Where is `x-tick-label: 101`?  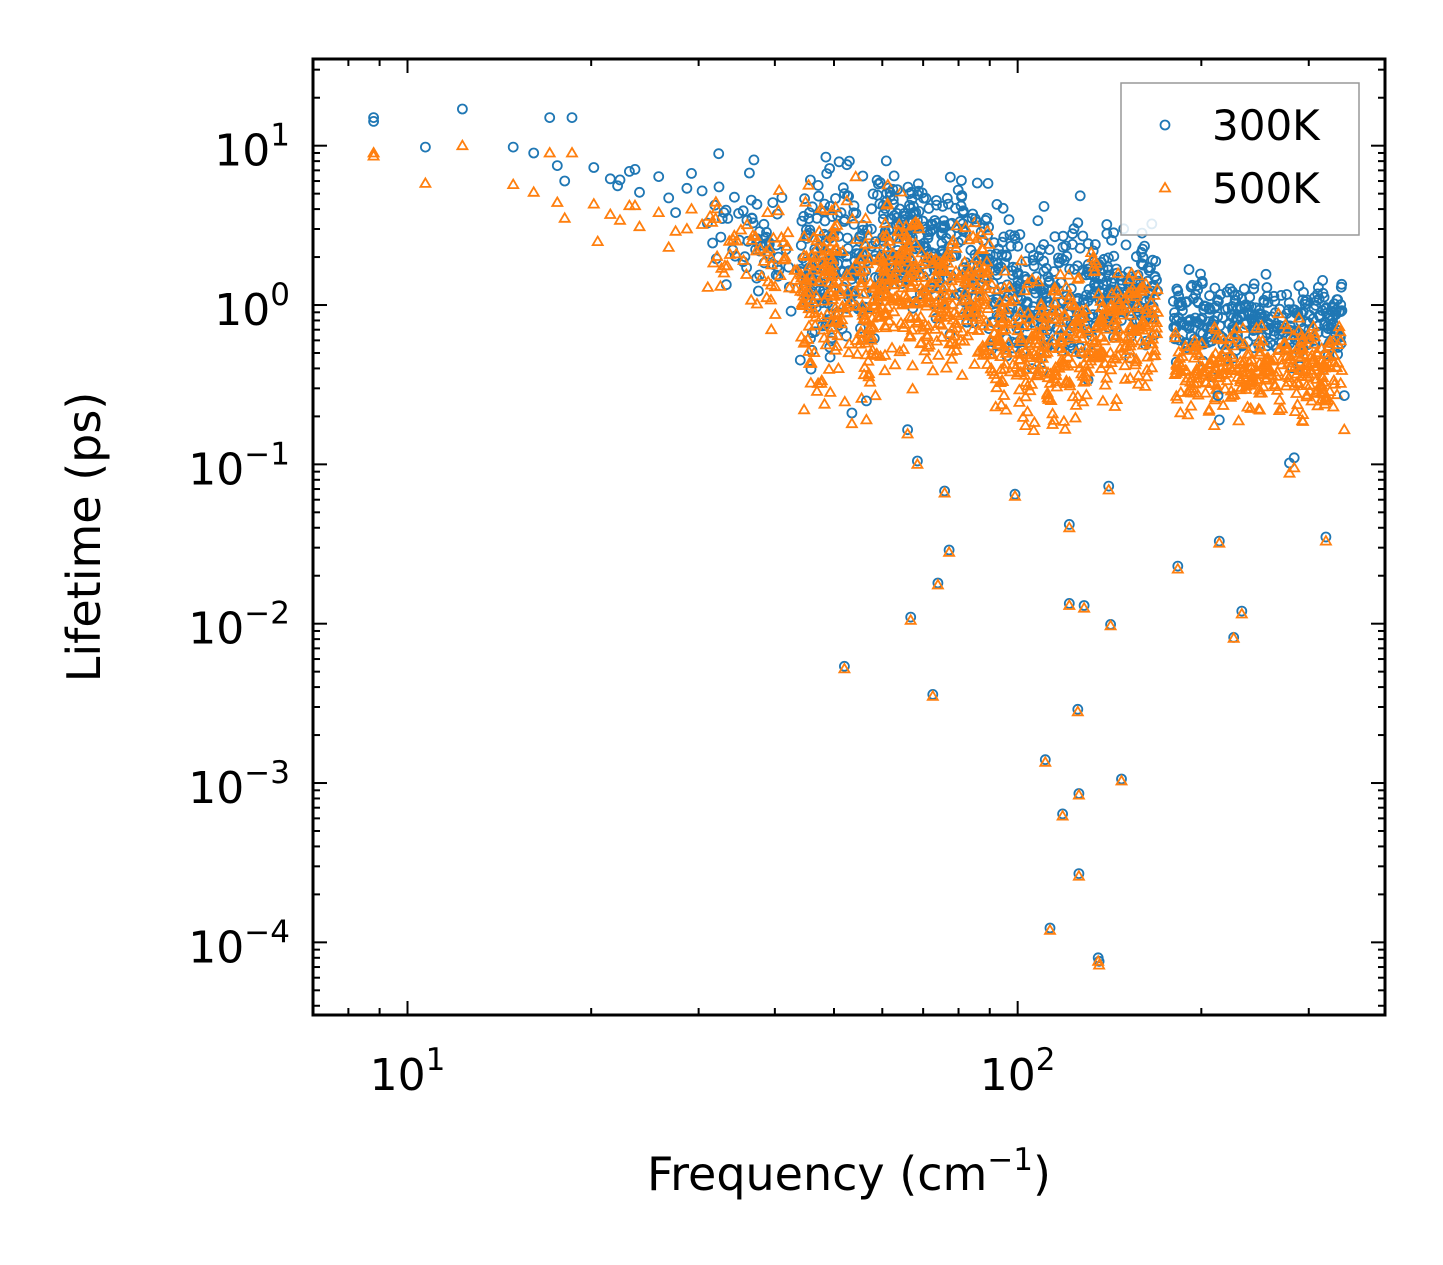 x-tick-label: 101 is located at coordinates (408, 1071).